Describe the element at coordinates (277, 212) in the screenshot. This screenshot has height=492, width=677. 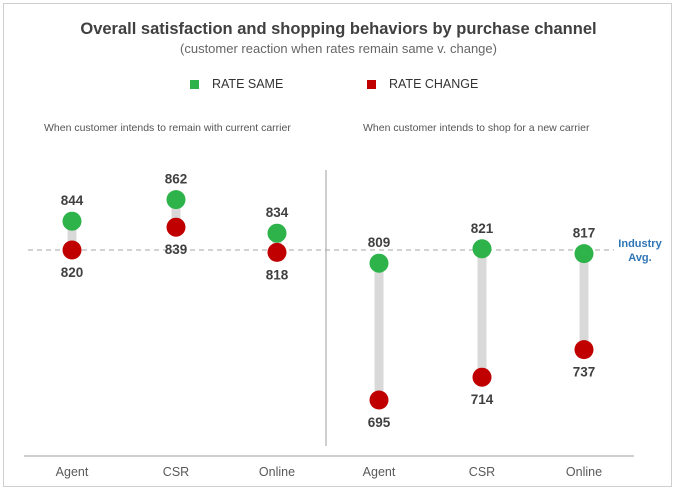
I see `label-rate-same-remain-online: 834` at that location.